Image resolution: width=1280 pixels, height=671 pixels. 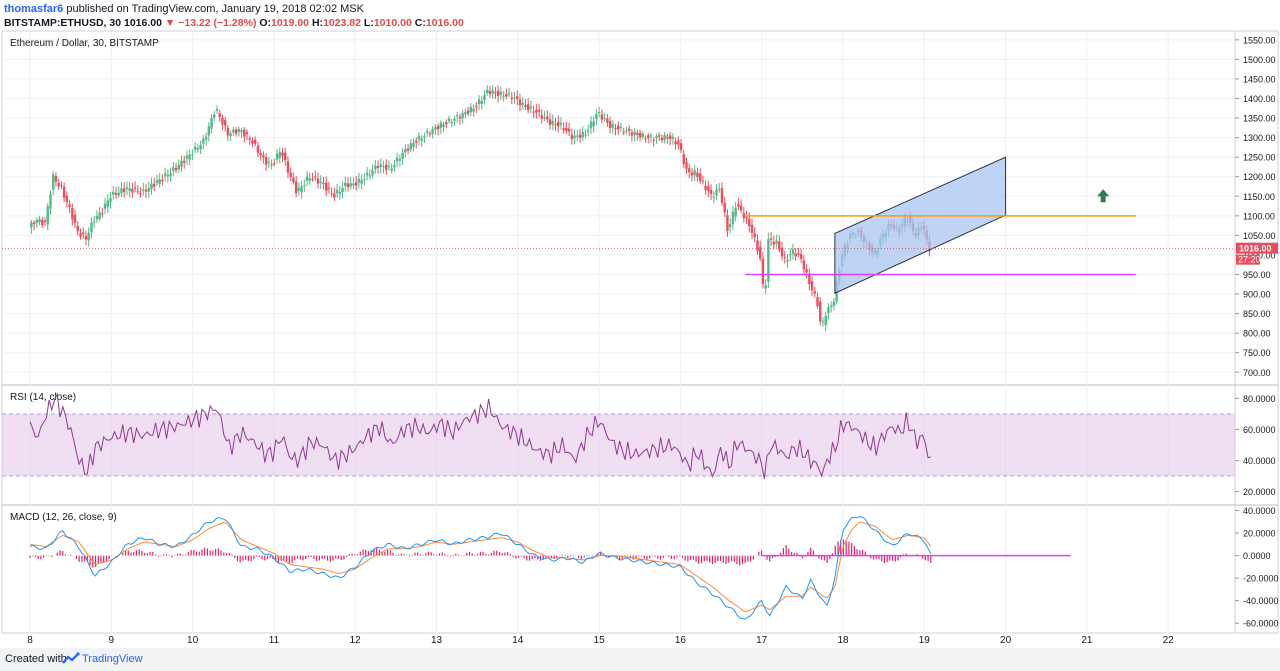 What do you see at coordinates (1259, 511) in the screenshot?
I see `macd-tick-label: 40.0000` at bounding box center [1259, 511].